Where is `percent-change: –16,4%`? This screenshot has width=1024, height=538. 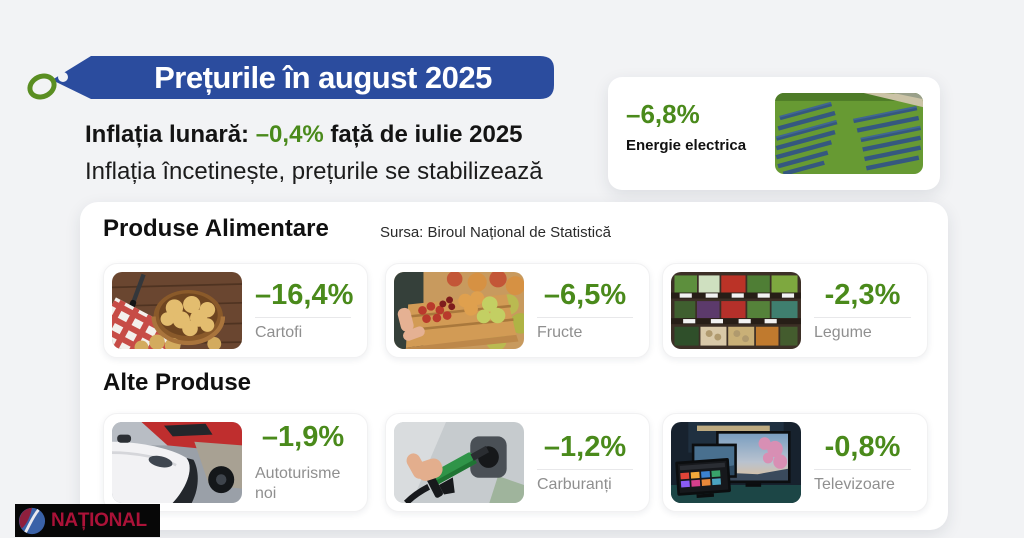 percent-change: –16,4% is located at coordinates (304, 294).